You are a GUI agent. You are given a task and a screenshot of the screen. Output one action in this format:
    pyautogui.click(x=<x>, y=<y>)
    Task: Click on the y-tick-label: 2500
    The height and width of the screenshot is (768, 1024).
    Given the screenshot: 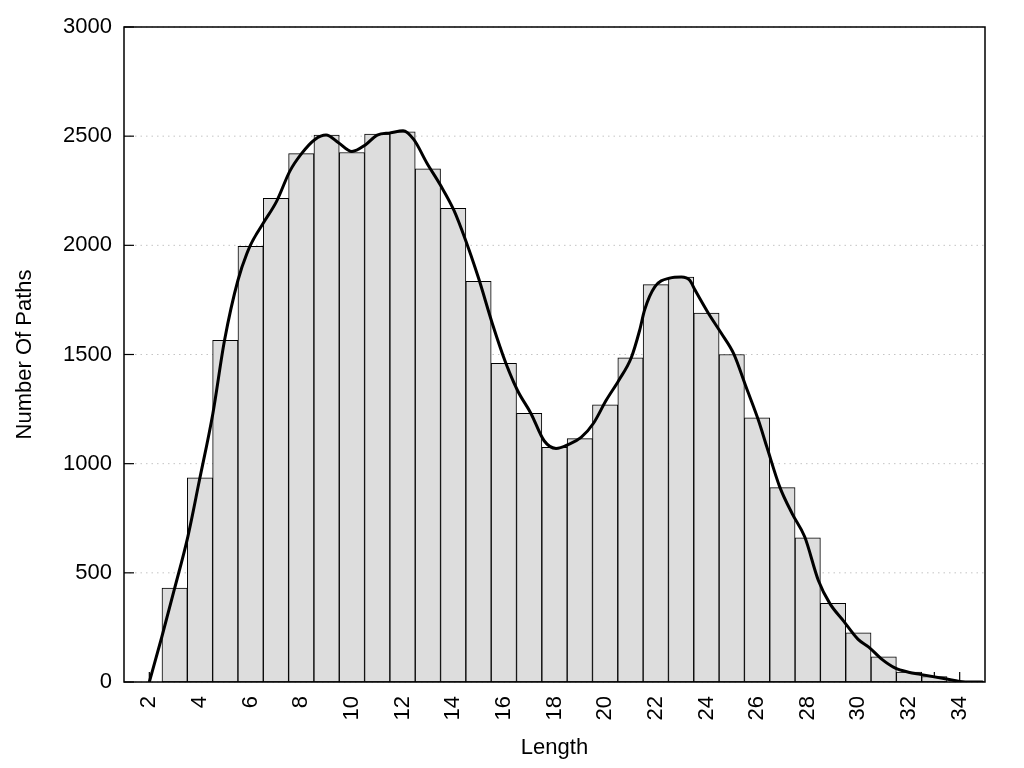 What is the action you would take?
    pyautogui.click(x=87, y=135)
    